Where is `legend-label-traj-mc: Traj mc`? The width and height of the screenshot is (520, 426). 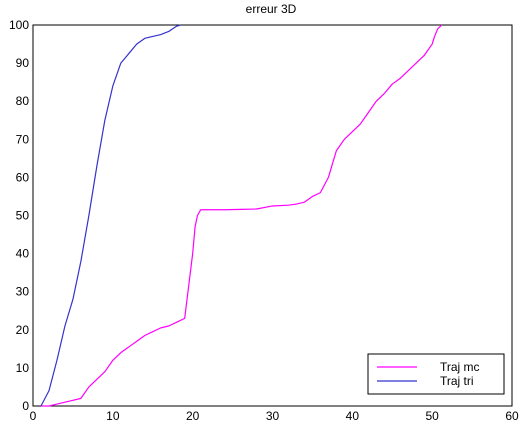 legend-label-traj-mc: Traj mc is located at coordinates (460, 367).